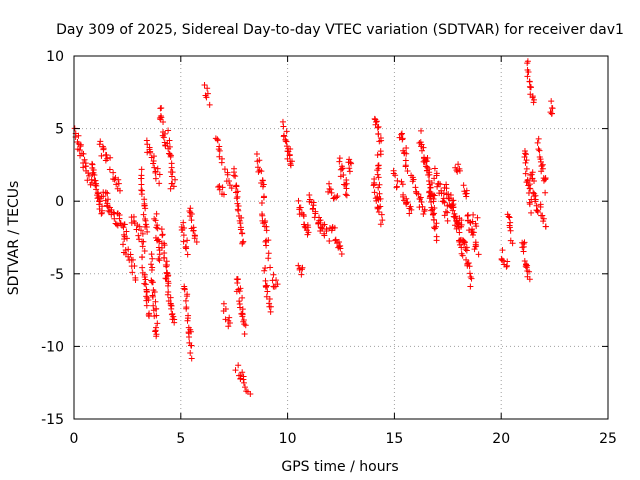 Image resolution: width=640 pixels, height=480 pixels. Describe the element at coordinates (394, 439) in the screenshot. I see `x-tick-label: 15` at that location.